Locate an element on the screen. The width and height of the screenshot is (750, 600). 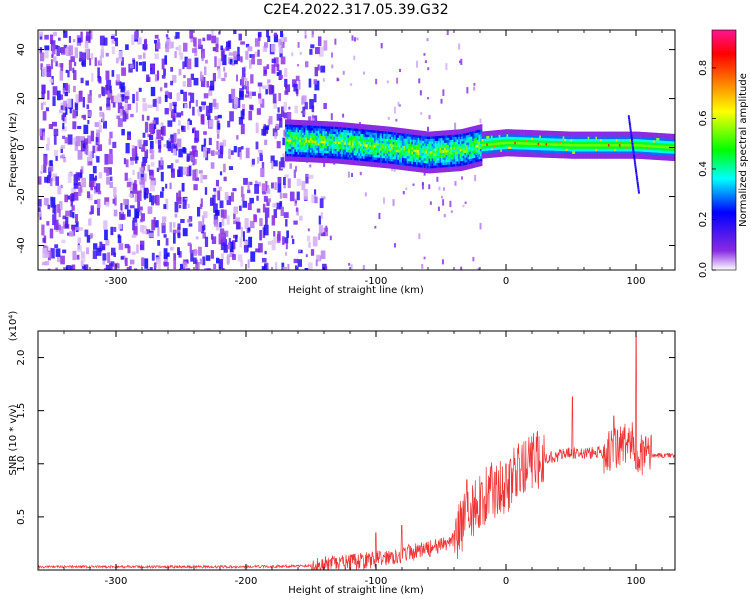
heatmap-faint-cell is located at coordinates (399, 105).